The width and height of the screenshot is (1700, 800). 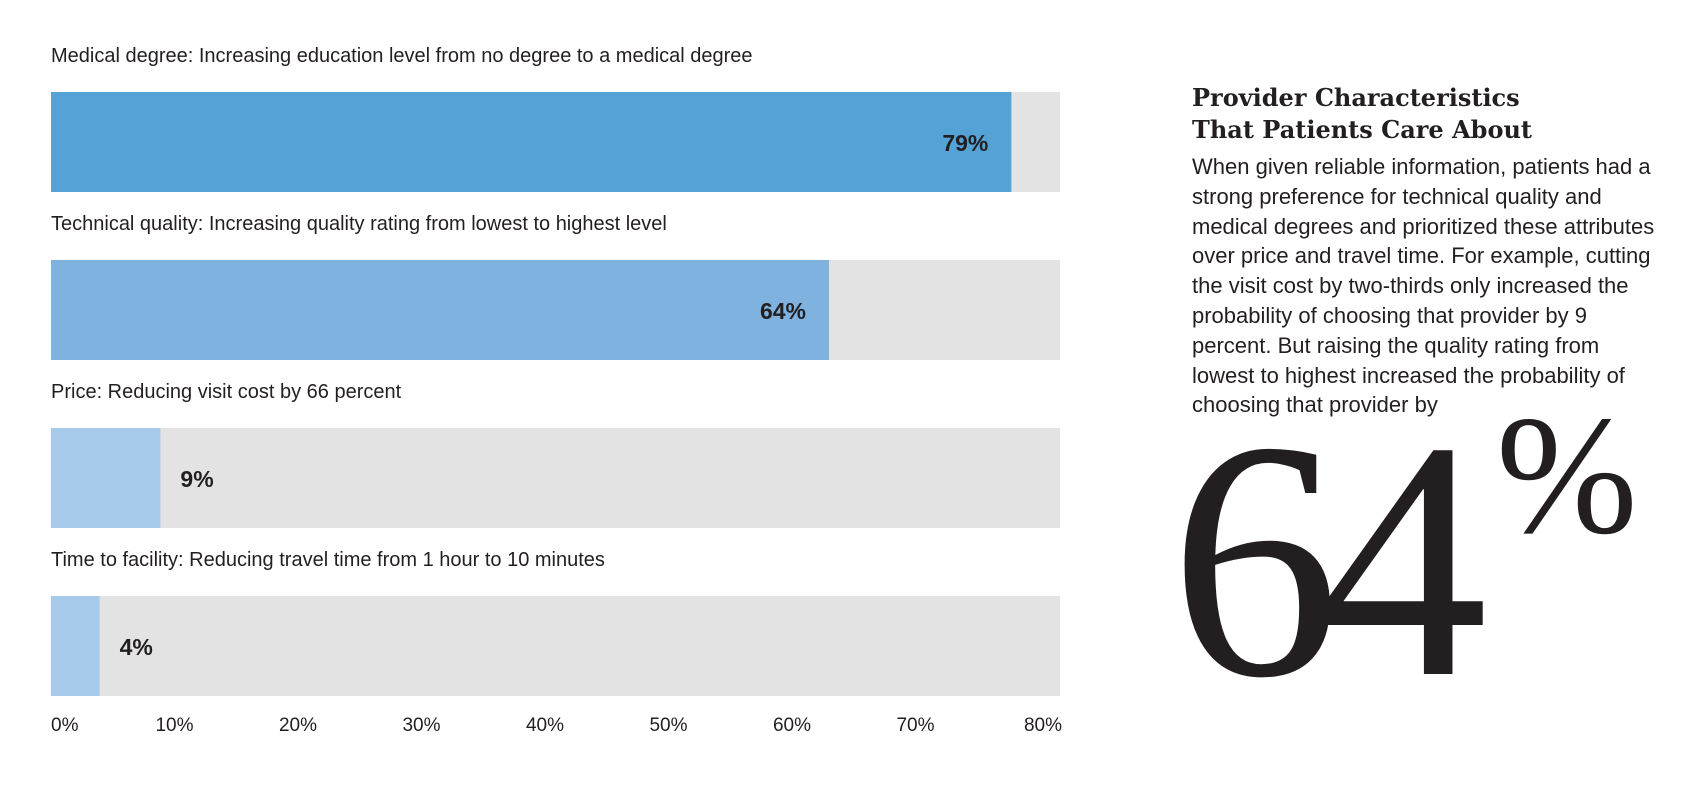 What do you see at coordinates (421, 725) in the screenshot?
I see `x-tick-label: 30%` at bounding box center [421, 725].